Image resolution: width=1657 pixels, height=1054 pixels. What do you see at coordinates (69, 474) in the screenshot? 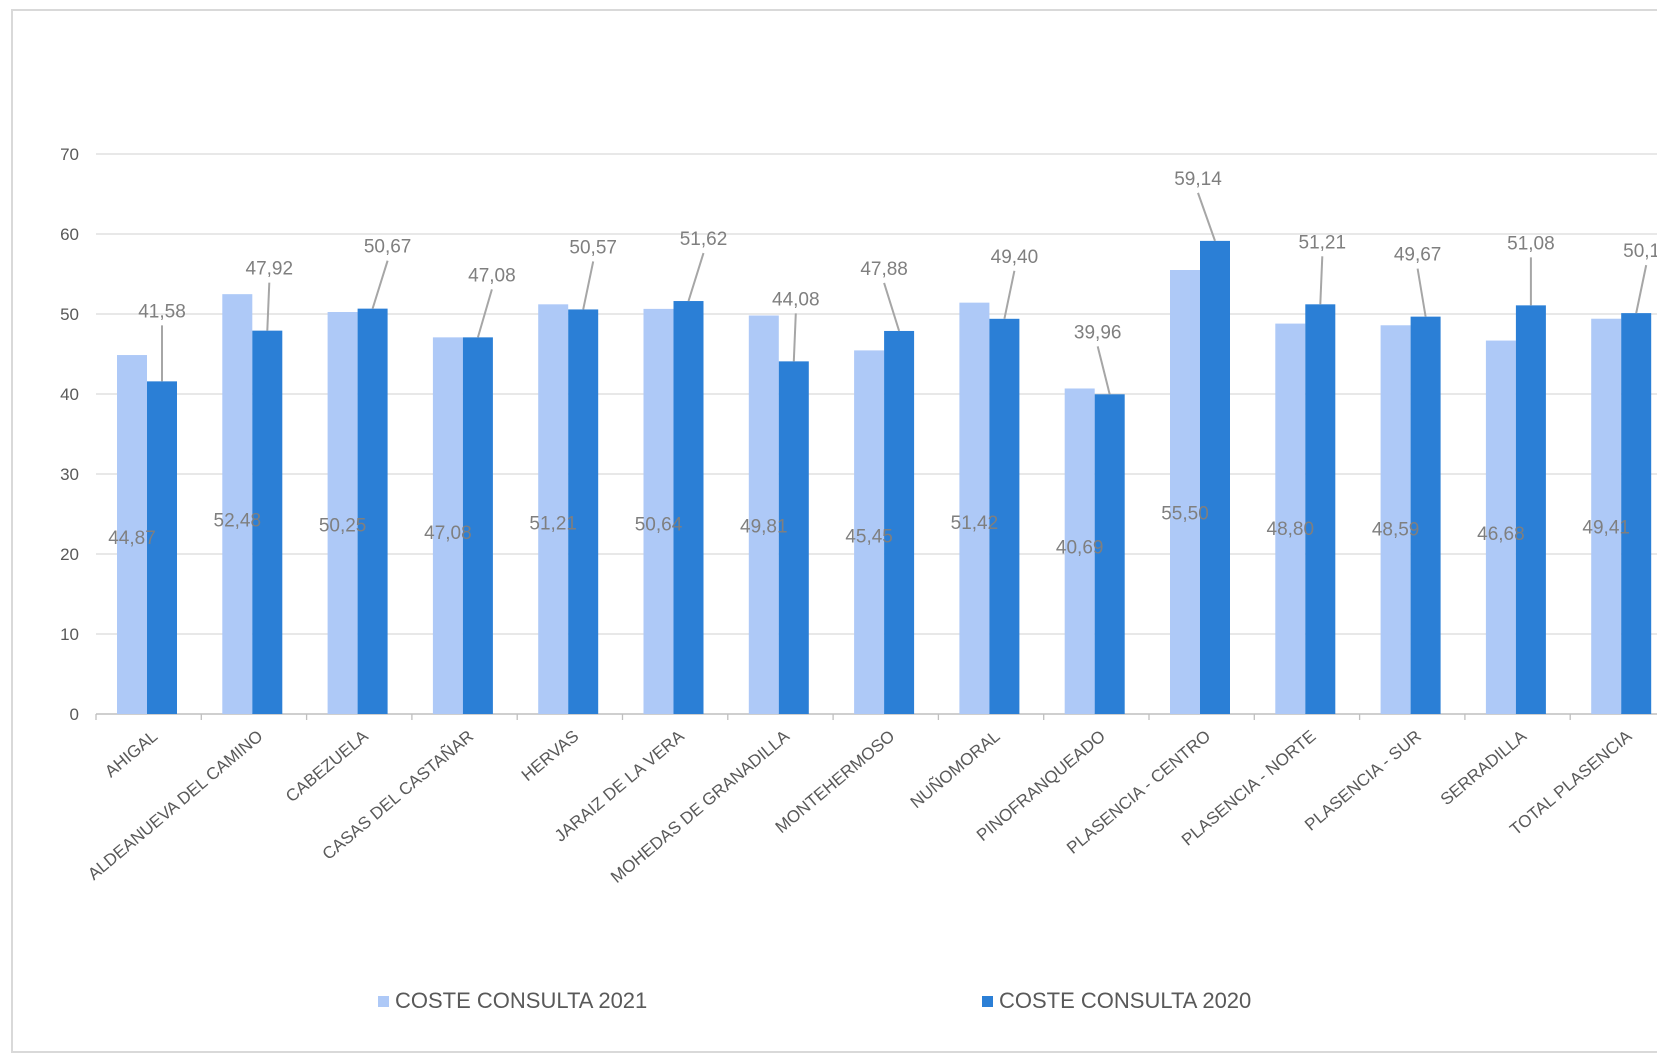
I see `y-tick-label: 30` at bounding box center [69, 474].